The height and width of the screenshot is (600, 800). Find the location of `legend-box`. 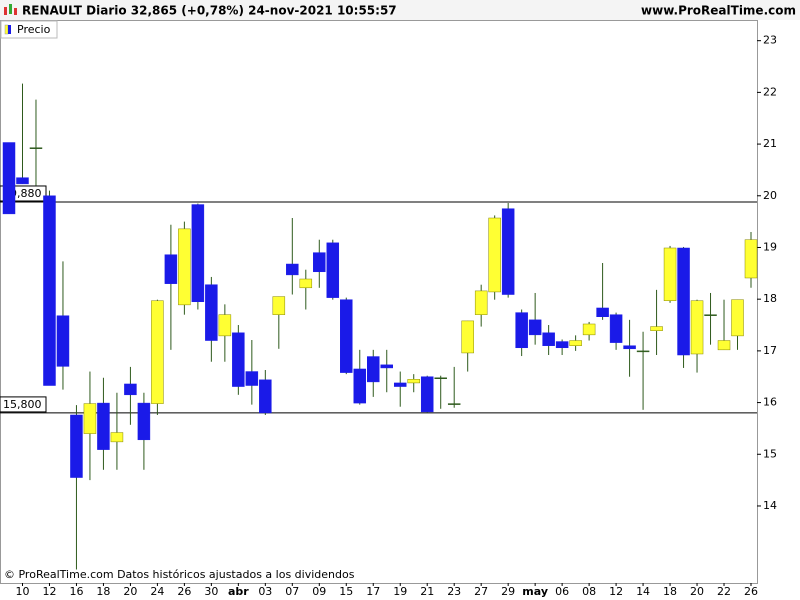

legend-box is located at coordinates (29, 29).